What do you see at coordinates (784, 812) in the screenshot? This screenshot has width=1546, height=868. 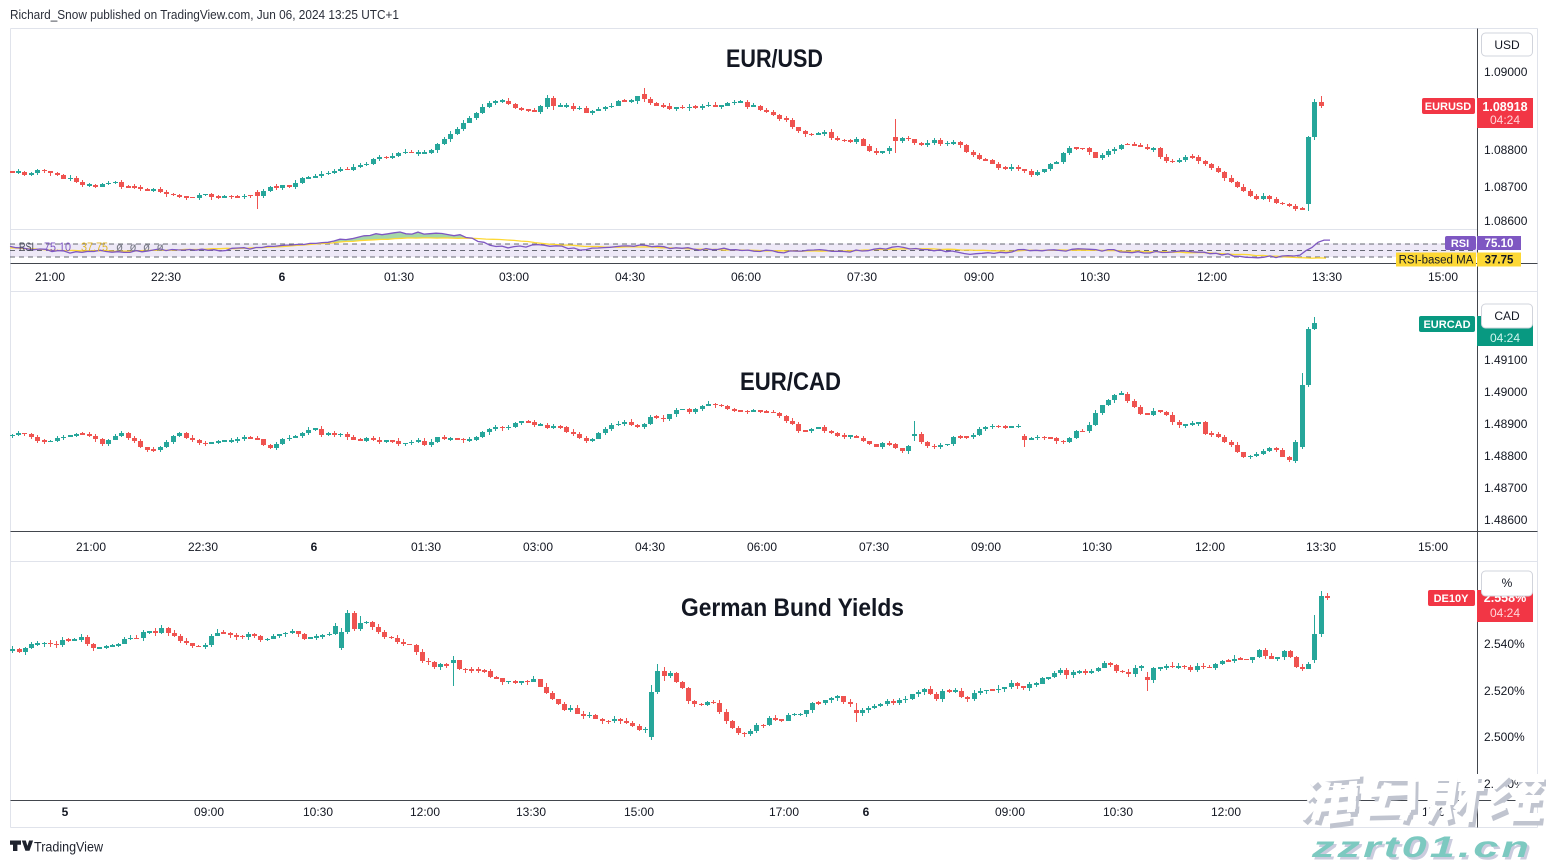 I see `svg-text: 17:00` at bounding box center [784, 812].